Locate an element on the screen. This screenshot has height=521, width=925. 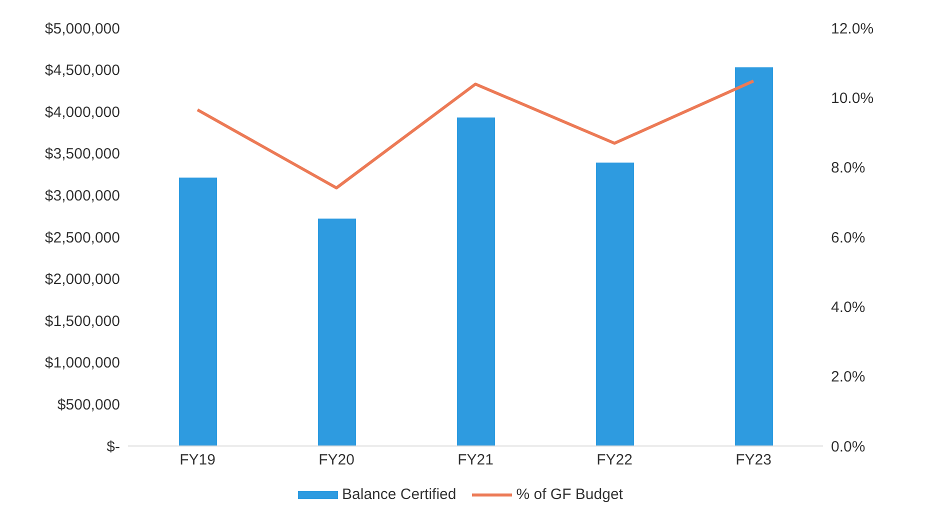
y2-tick-label: 2.0% is located at coordinates (848, 377).